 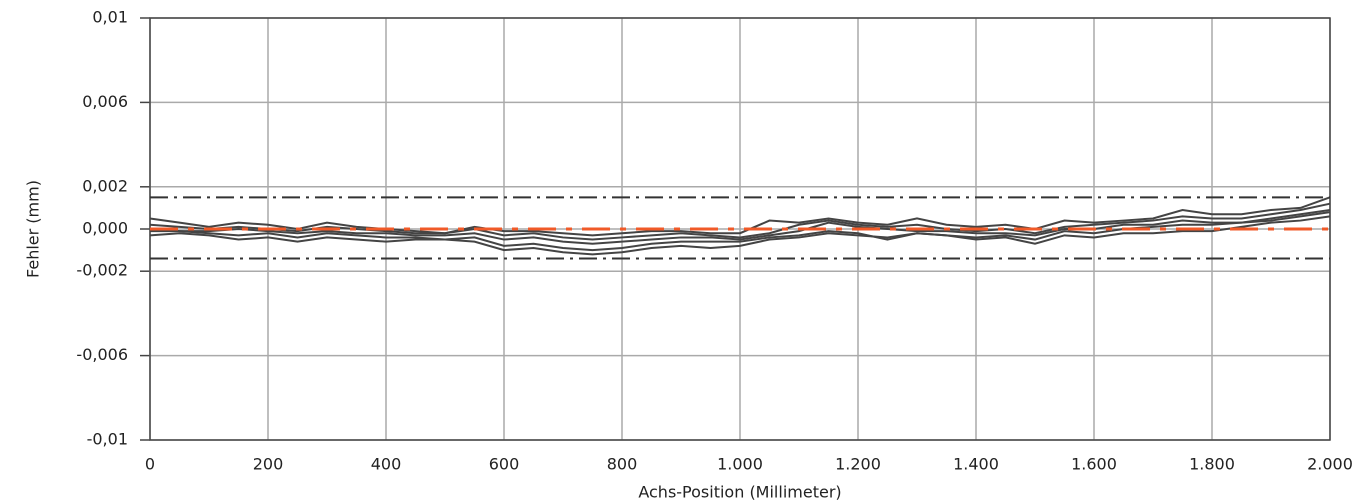 I want to click on x-tick-label: 200, so click(x=268, y=464).